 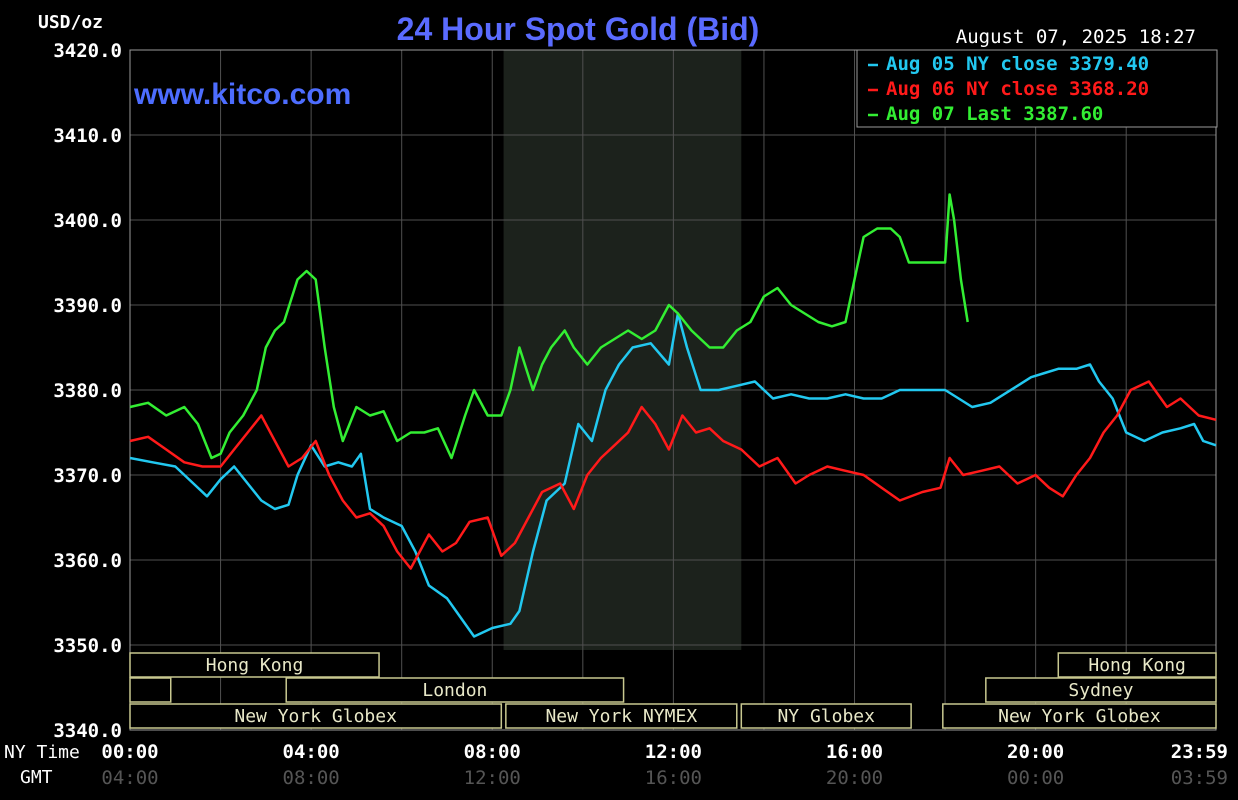 I want to click on session-bar: NY Globex, so click(x=826, y=716).